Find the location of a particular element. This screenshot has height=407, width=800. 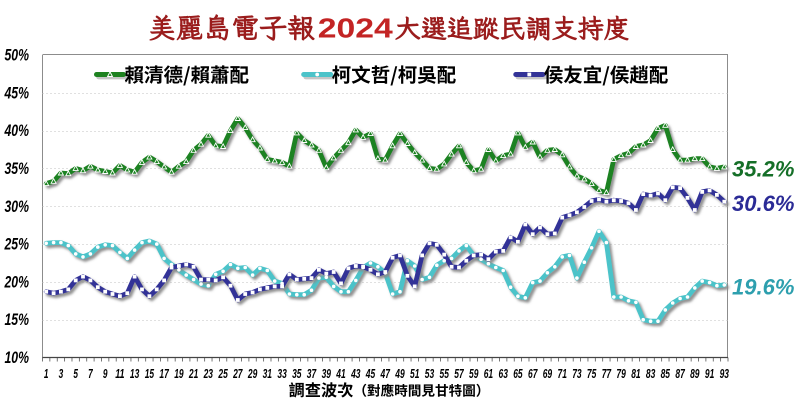

svg-text: 35.2% is located at coordinates (763, 168).